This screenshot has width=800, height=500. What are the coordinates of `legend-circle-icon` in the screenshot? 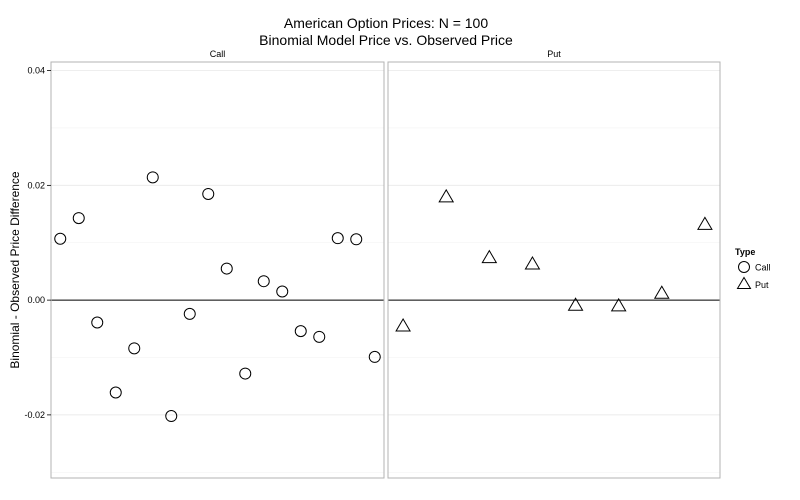 It's located at (744, 267).